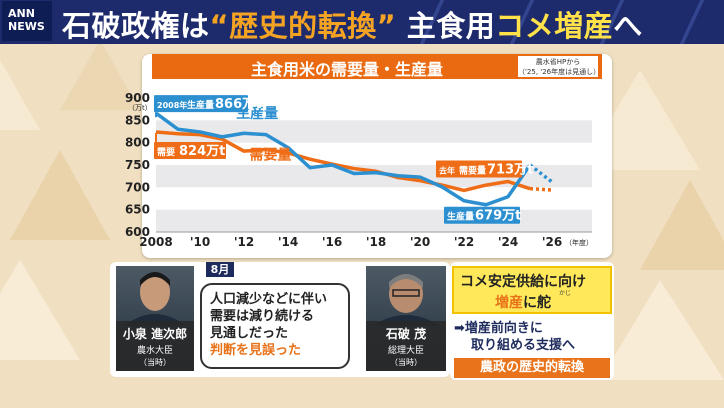 Image resolution: width=724 pixels, height=408 pixels. I want to click on policy-headline-box: コメ安定供給に向け 増産に舵 かじ, so click(532, 290).